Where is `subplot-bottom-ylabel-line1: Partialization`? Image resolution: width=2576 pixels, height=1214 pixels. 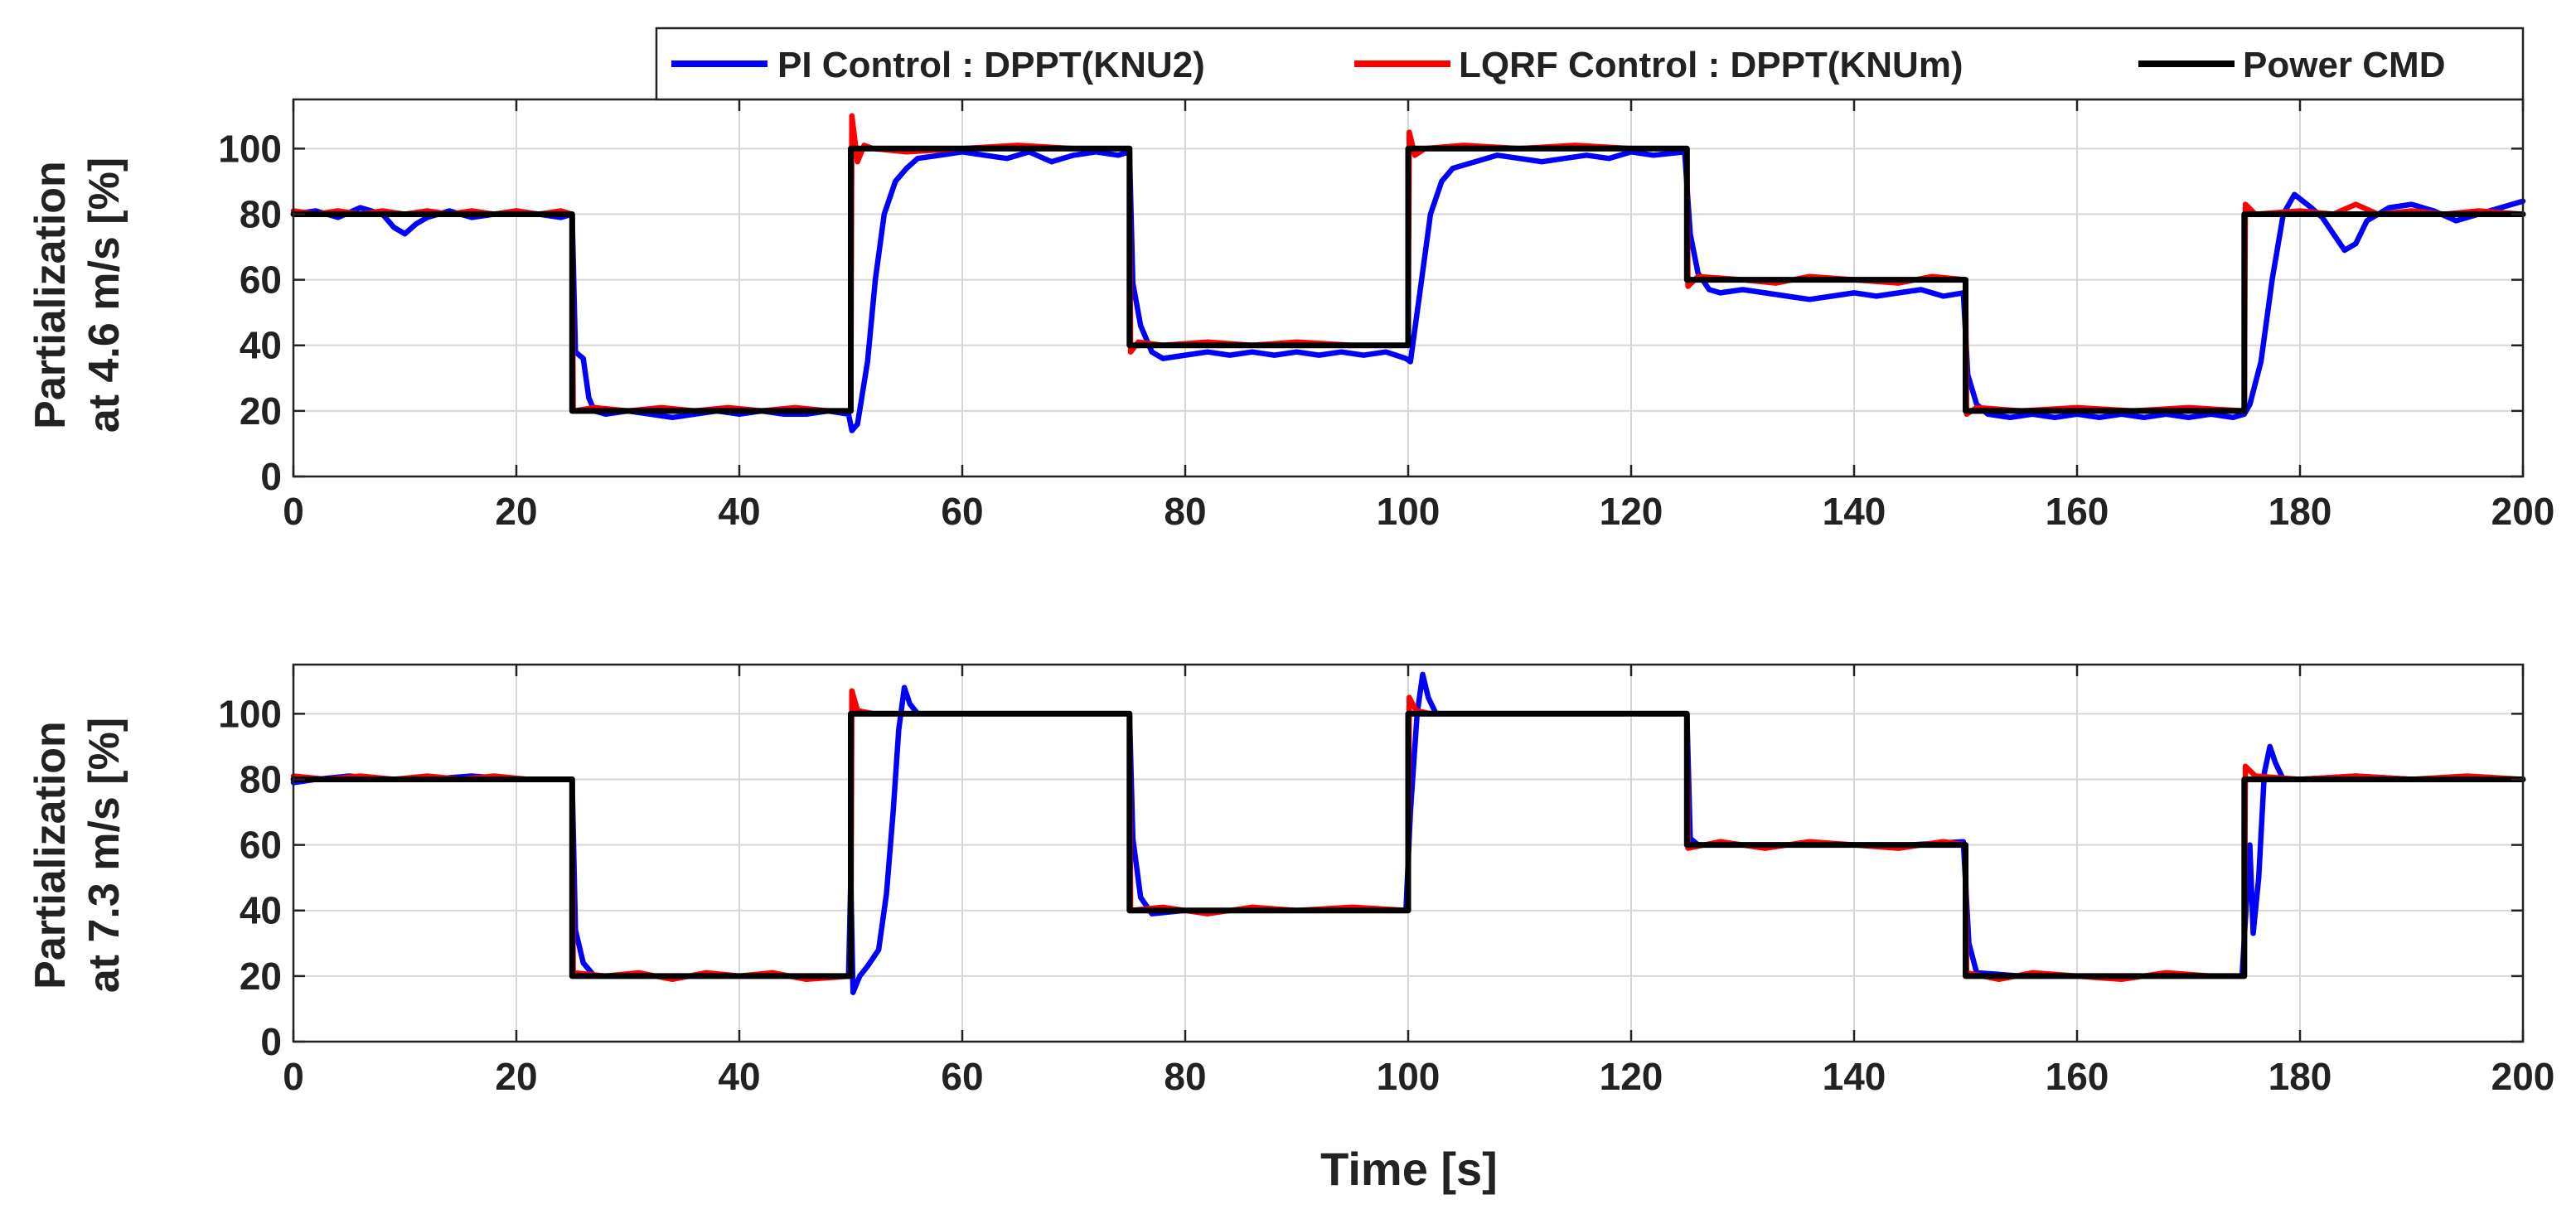
subplot-bottom-ylabel-line1: Partialization is located at coordinates (51, 855).